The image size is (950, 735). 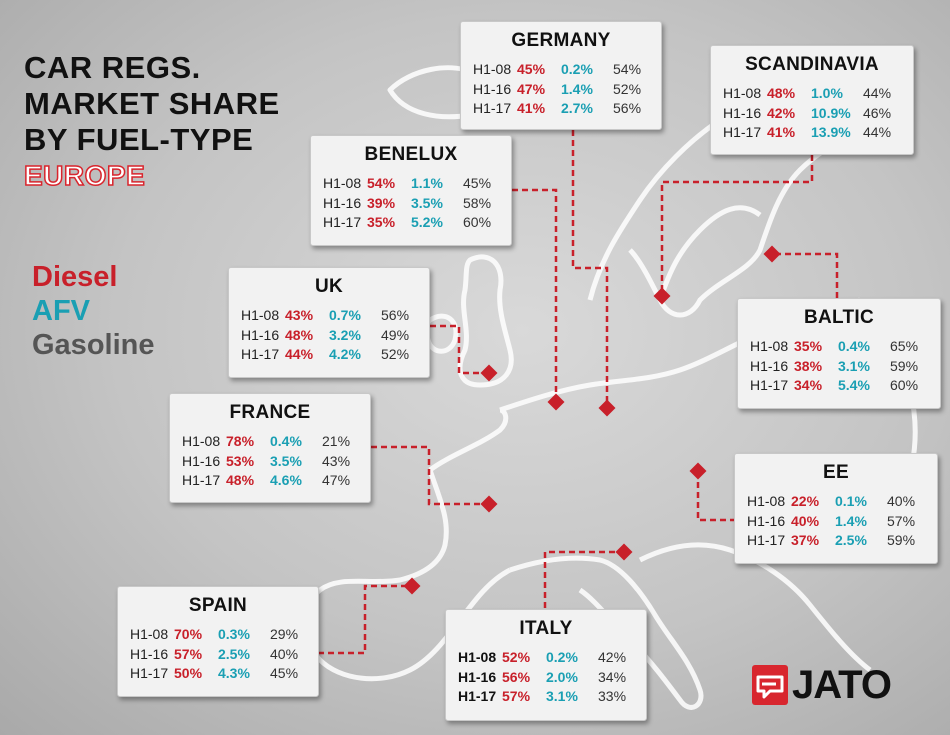 I want to click on table-row: H1-17 50% 4.3% 45%, so click(x=218, y=674).